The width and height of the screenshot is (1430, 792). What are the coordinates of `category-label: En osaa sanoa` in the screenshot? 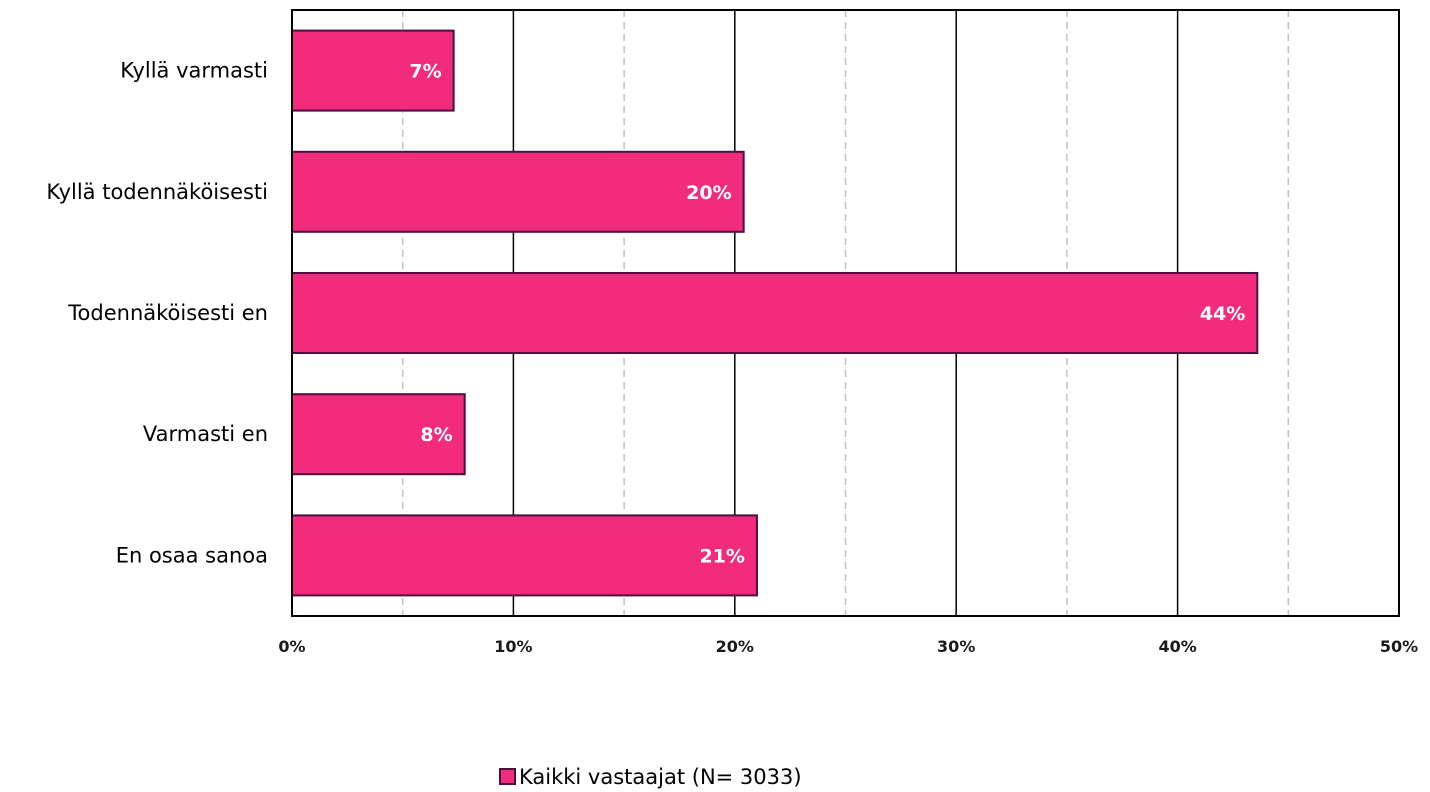 It's located at (192, 555).